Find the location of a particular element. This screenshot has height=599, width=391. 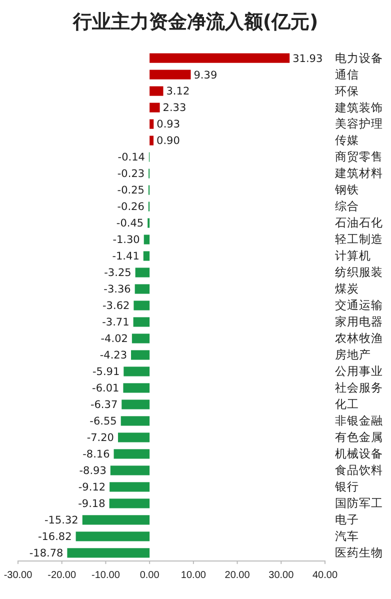

y-tick-label: 商贸零售 is located at coordinates (359, 157).